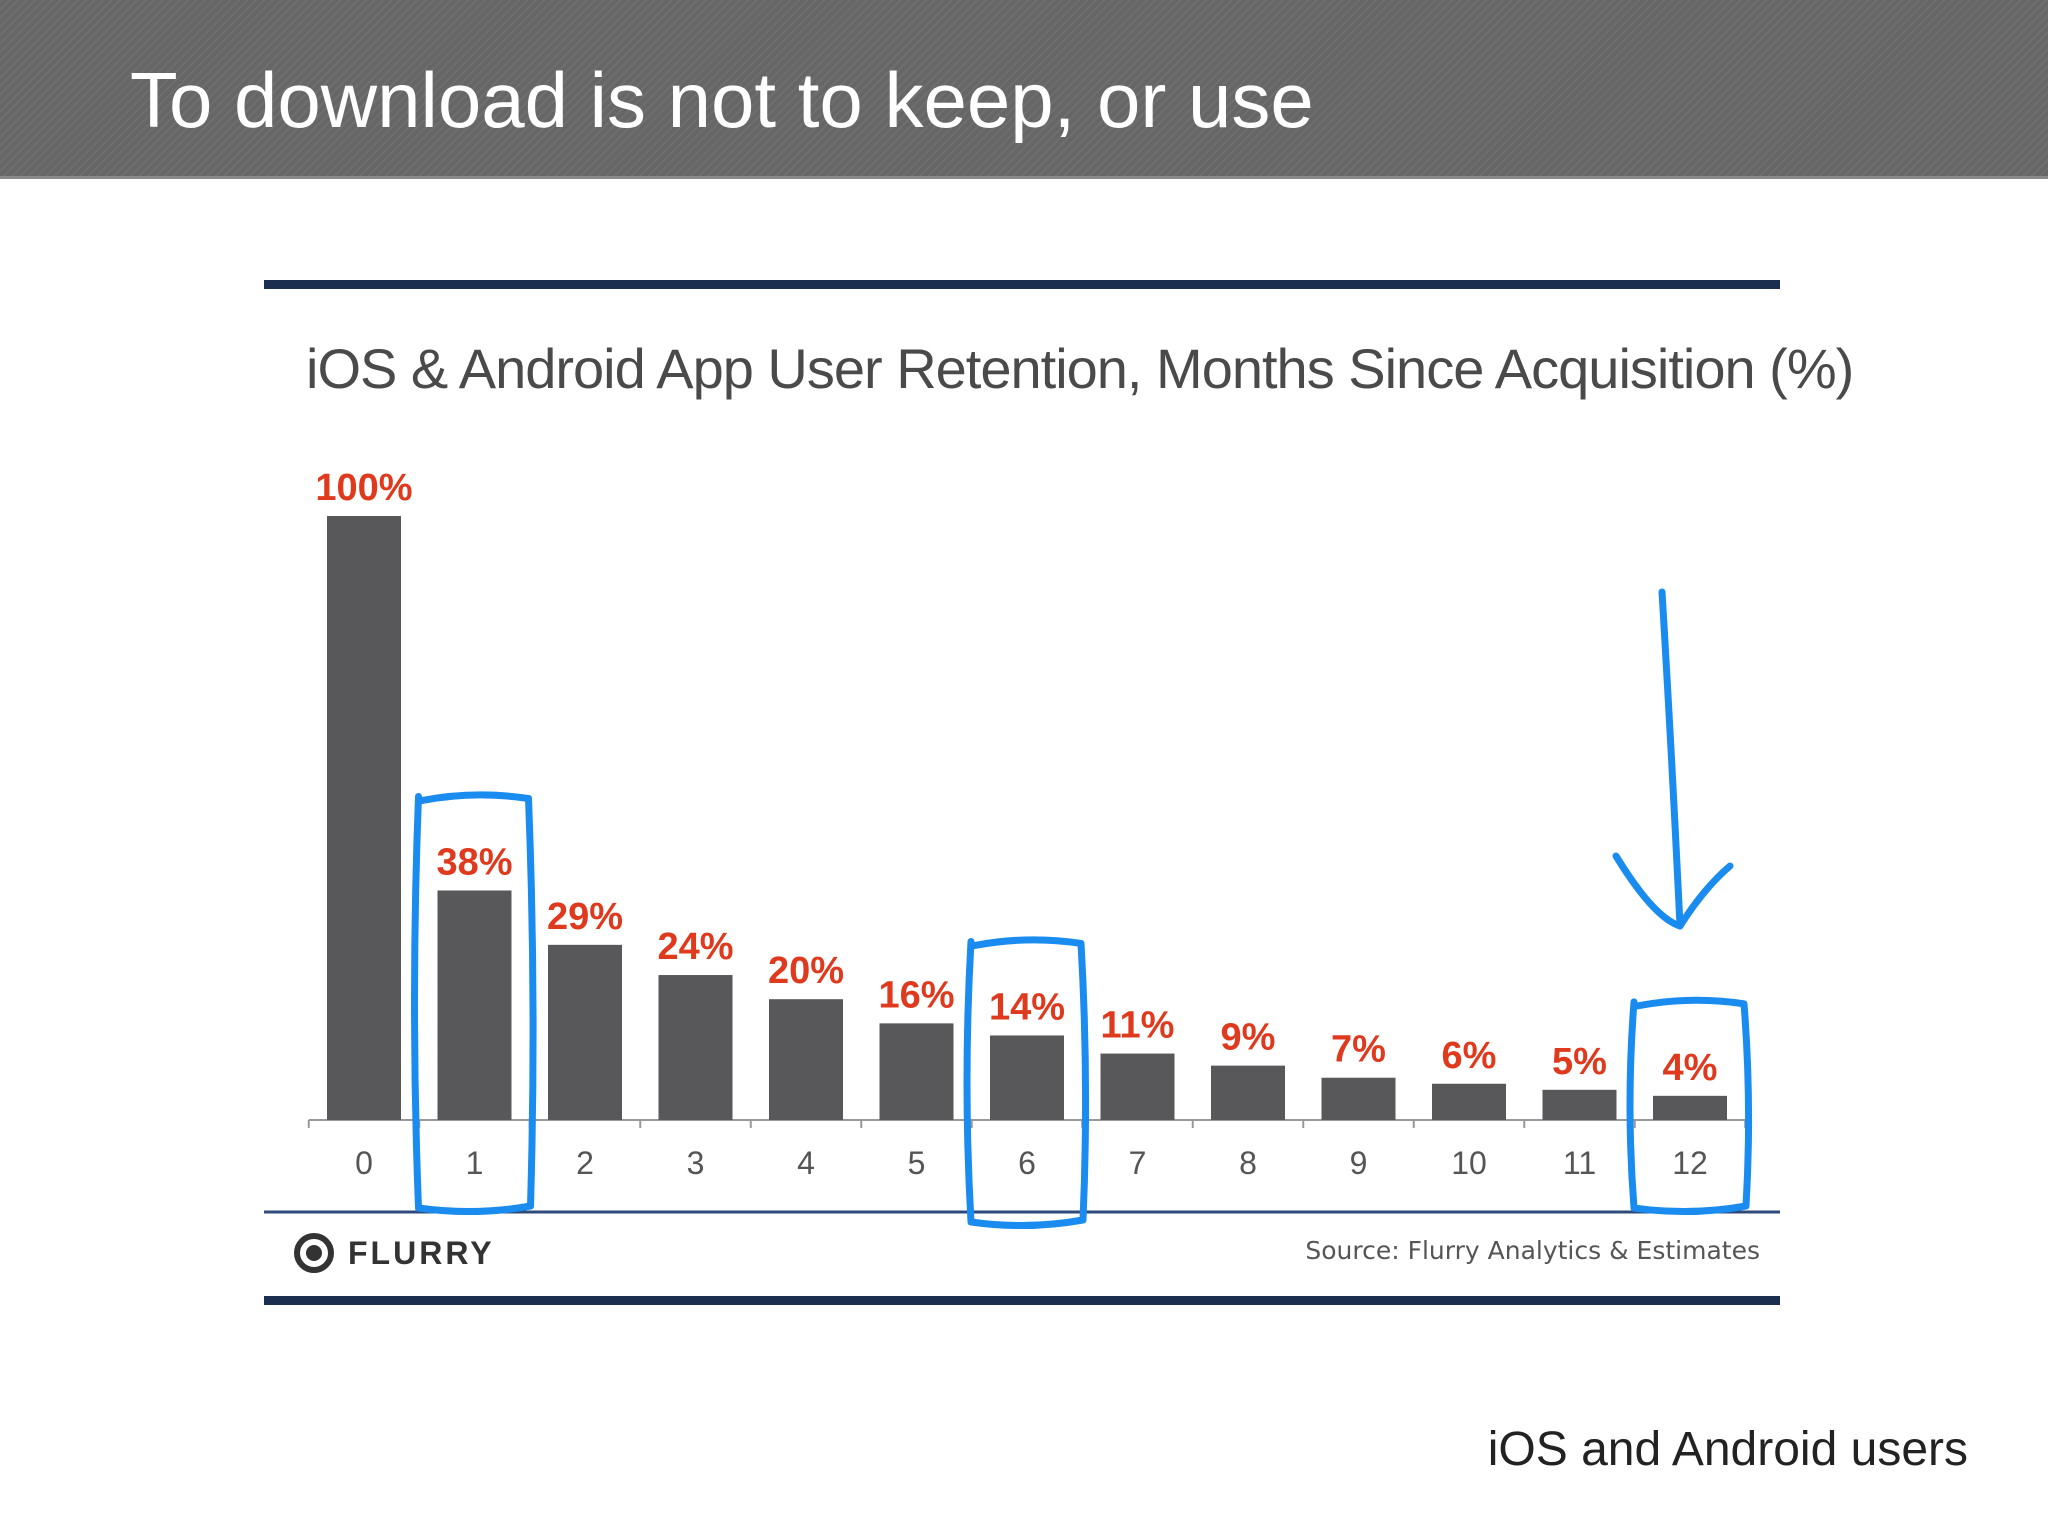  Describe the element at coordinates (421, 1252) in the screenshot. I see `flurry-logo-text: FLURRY` at that location.